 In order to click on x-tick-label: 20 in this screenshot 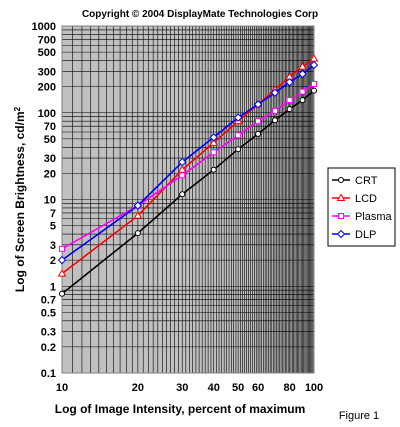, I will do `click(138, 388)`.